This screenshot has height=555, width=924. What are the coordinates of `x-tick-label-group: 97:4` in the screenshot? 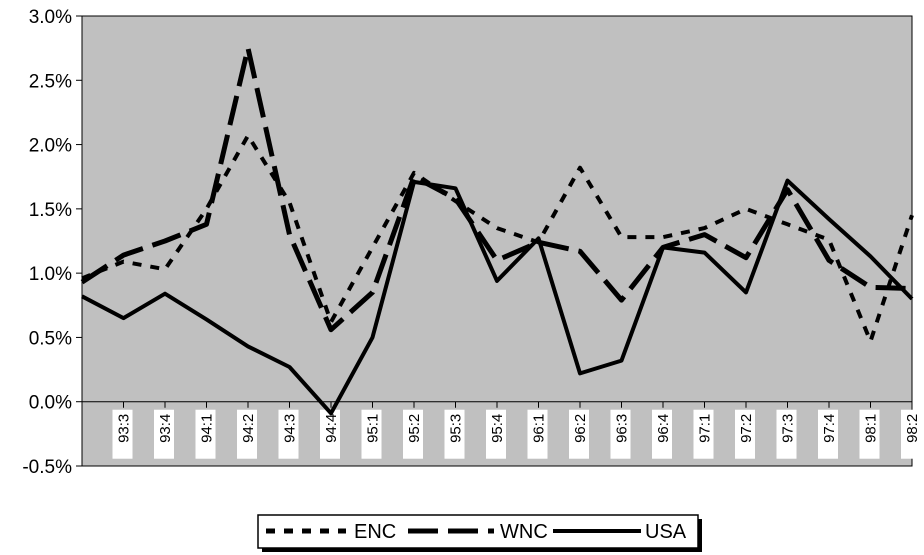 It's located at (828, 434).